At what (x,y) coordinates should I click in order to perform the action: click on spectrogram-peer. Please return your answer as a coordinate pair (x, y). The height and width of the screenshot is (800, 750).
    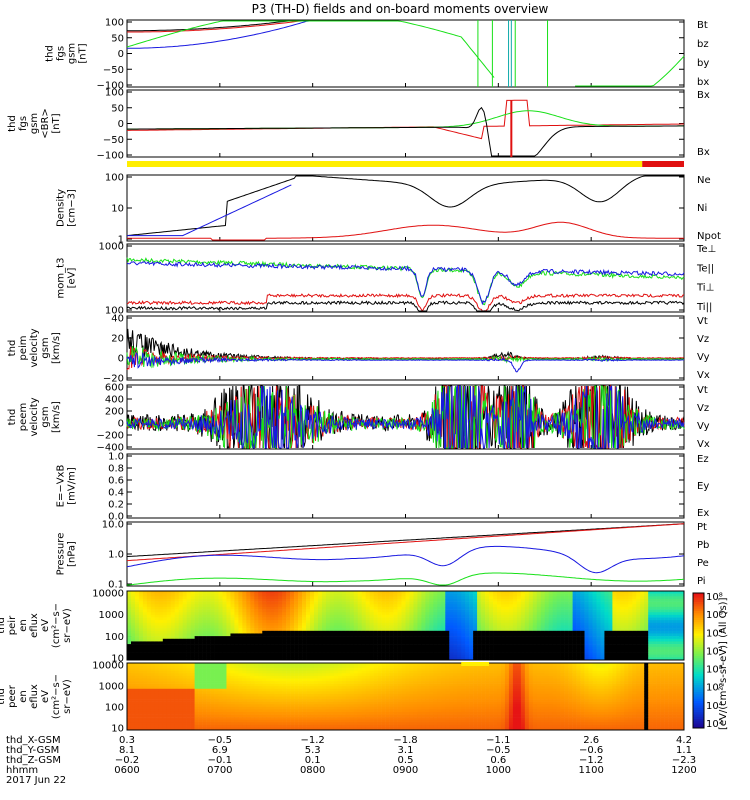
    Looking at the image, I should click on (406, 697).